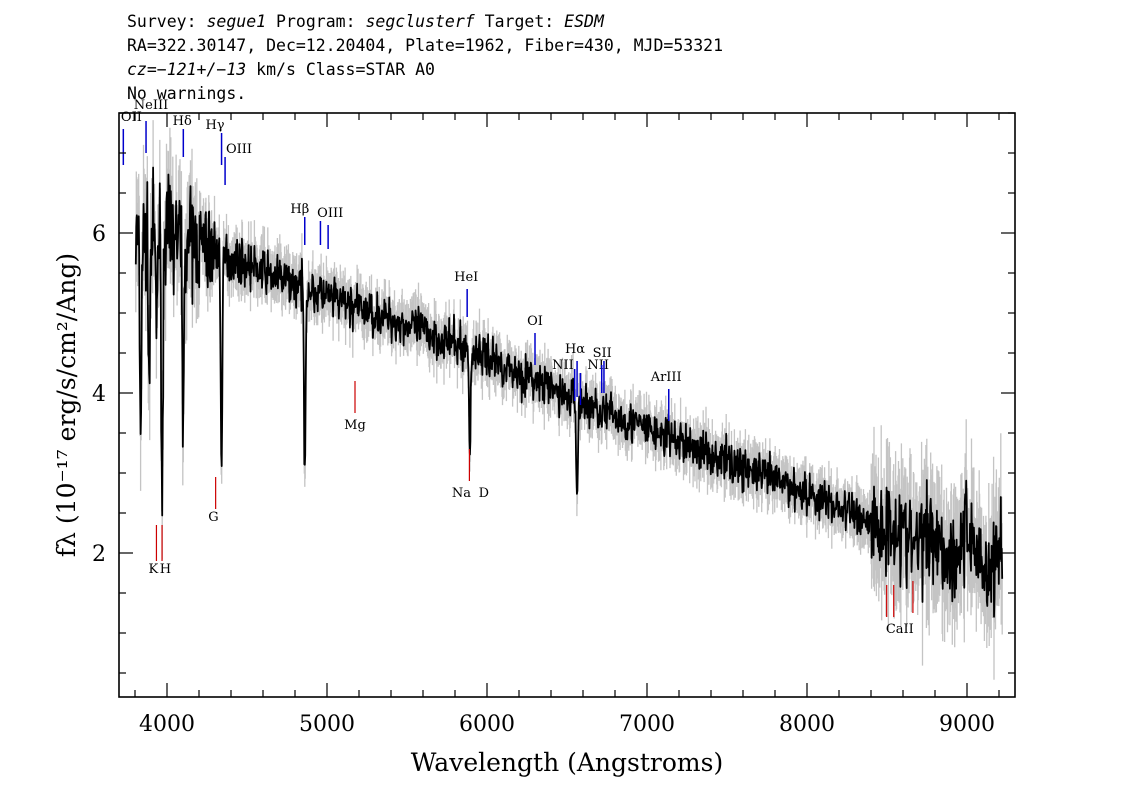  What do you see at coordinates (666, 377) in the screenshot?
I see `emission-label-15: ArIII` at bounding box center [666, 377].